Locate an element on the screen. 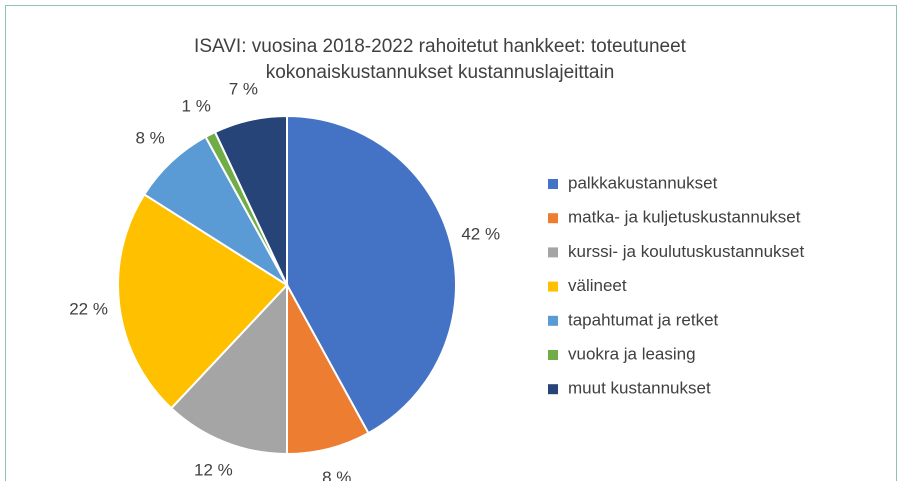 The width and height of the screenshot is (904, 481). legend-label: välineet is located at coordinates (597, 285).